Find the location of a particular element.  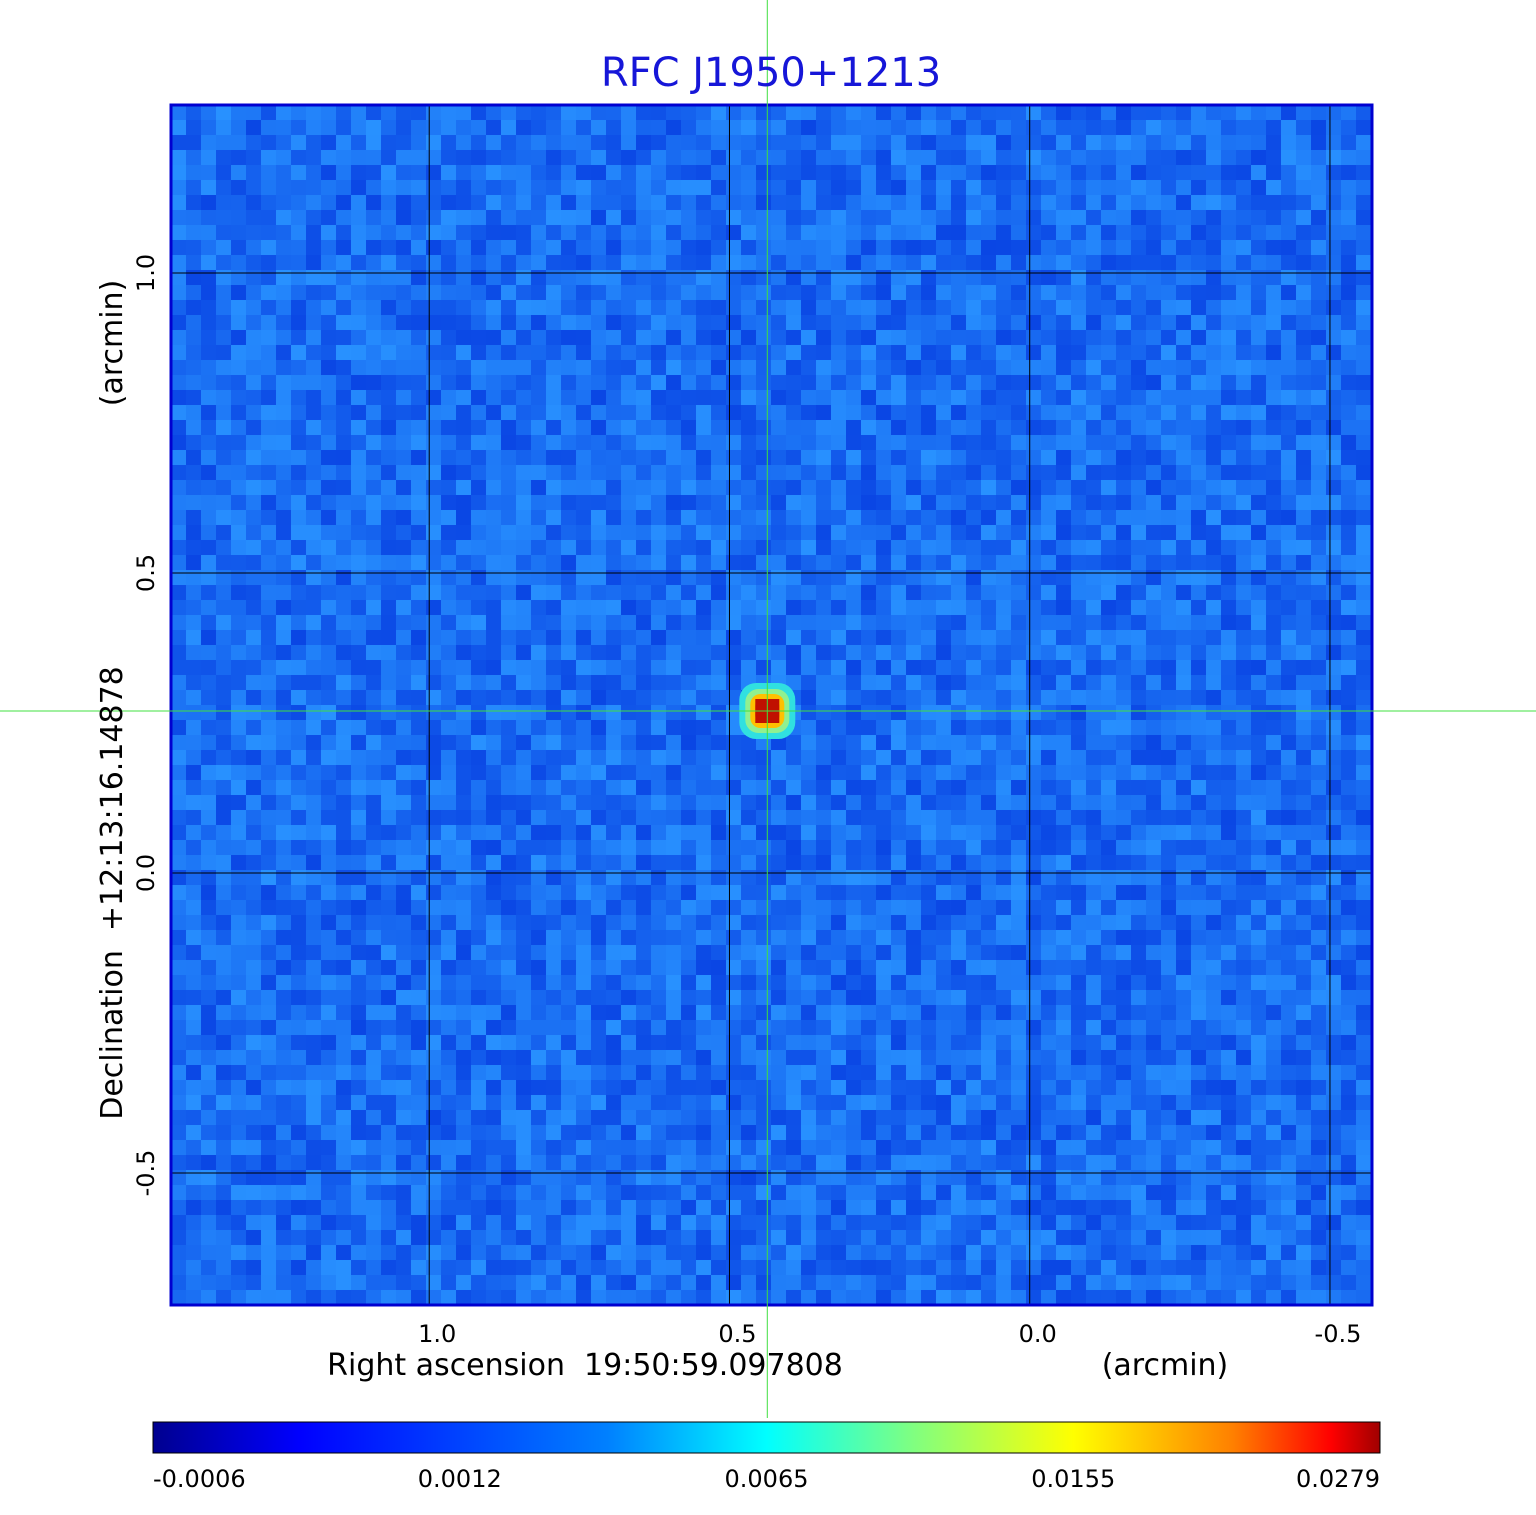

y-tick-label: 0.0 is located at coordinates (146, 873).